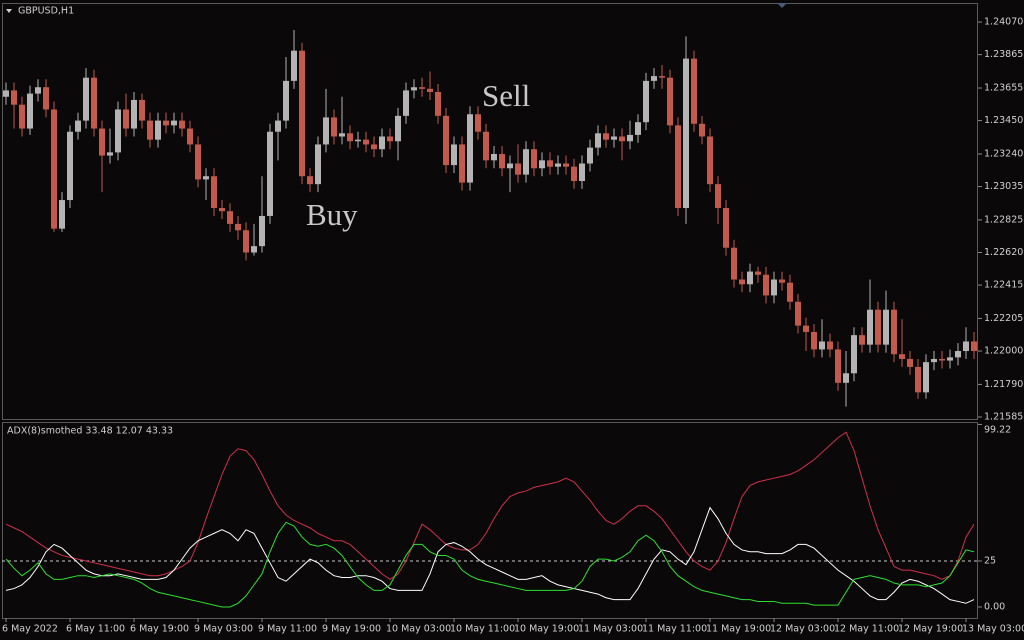  Describe the element at coordinates (332, 214) in the screenshot. I see `annotation: Buy` at that location.